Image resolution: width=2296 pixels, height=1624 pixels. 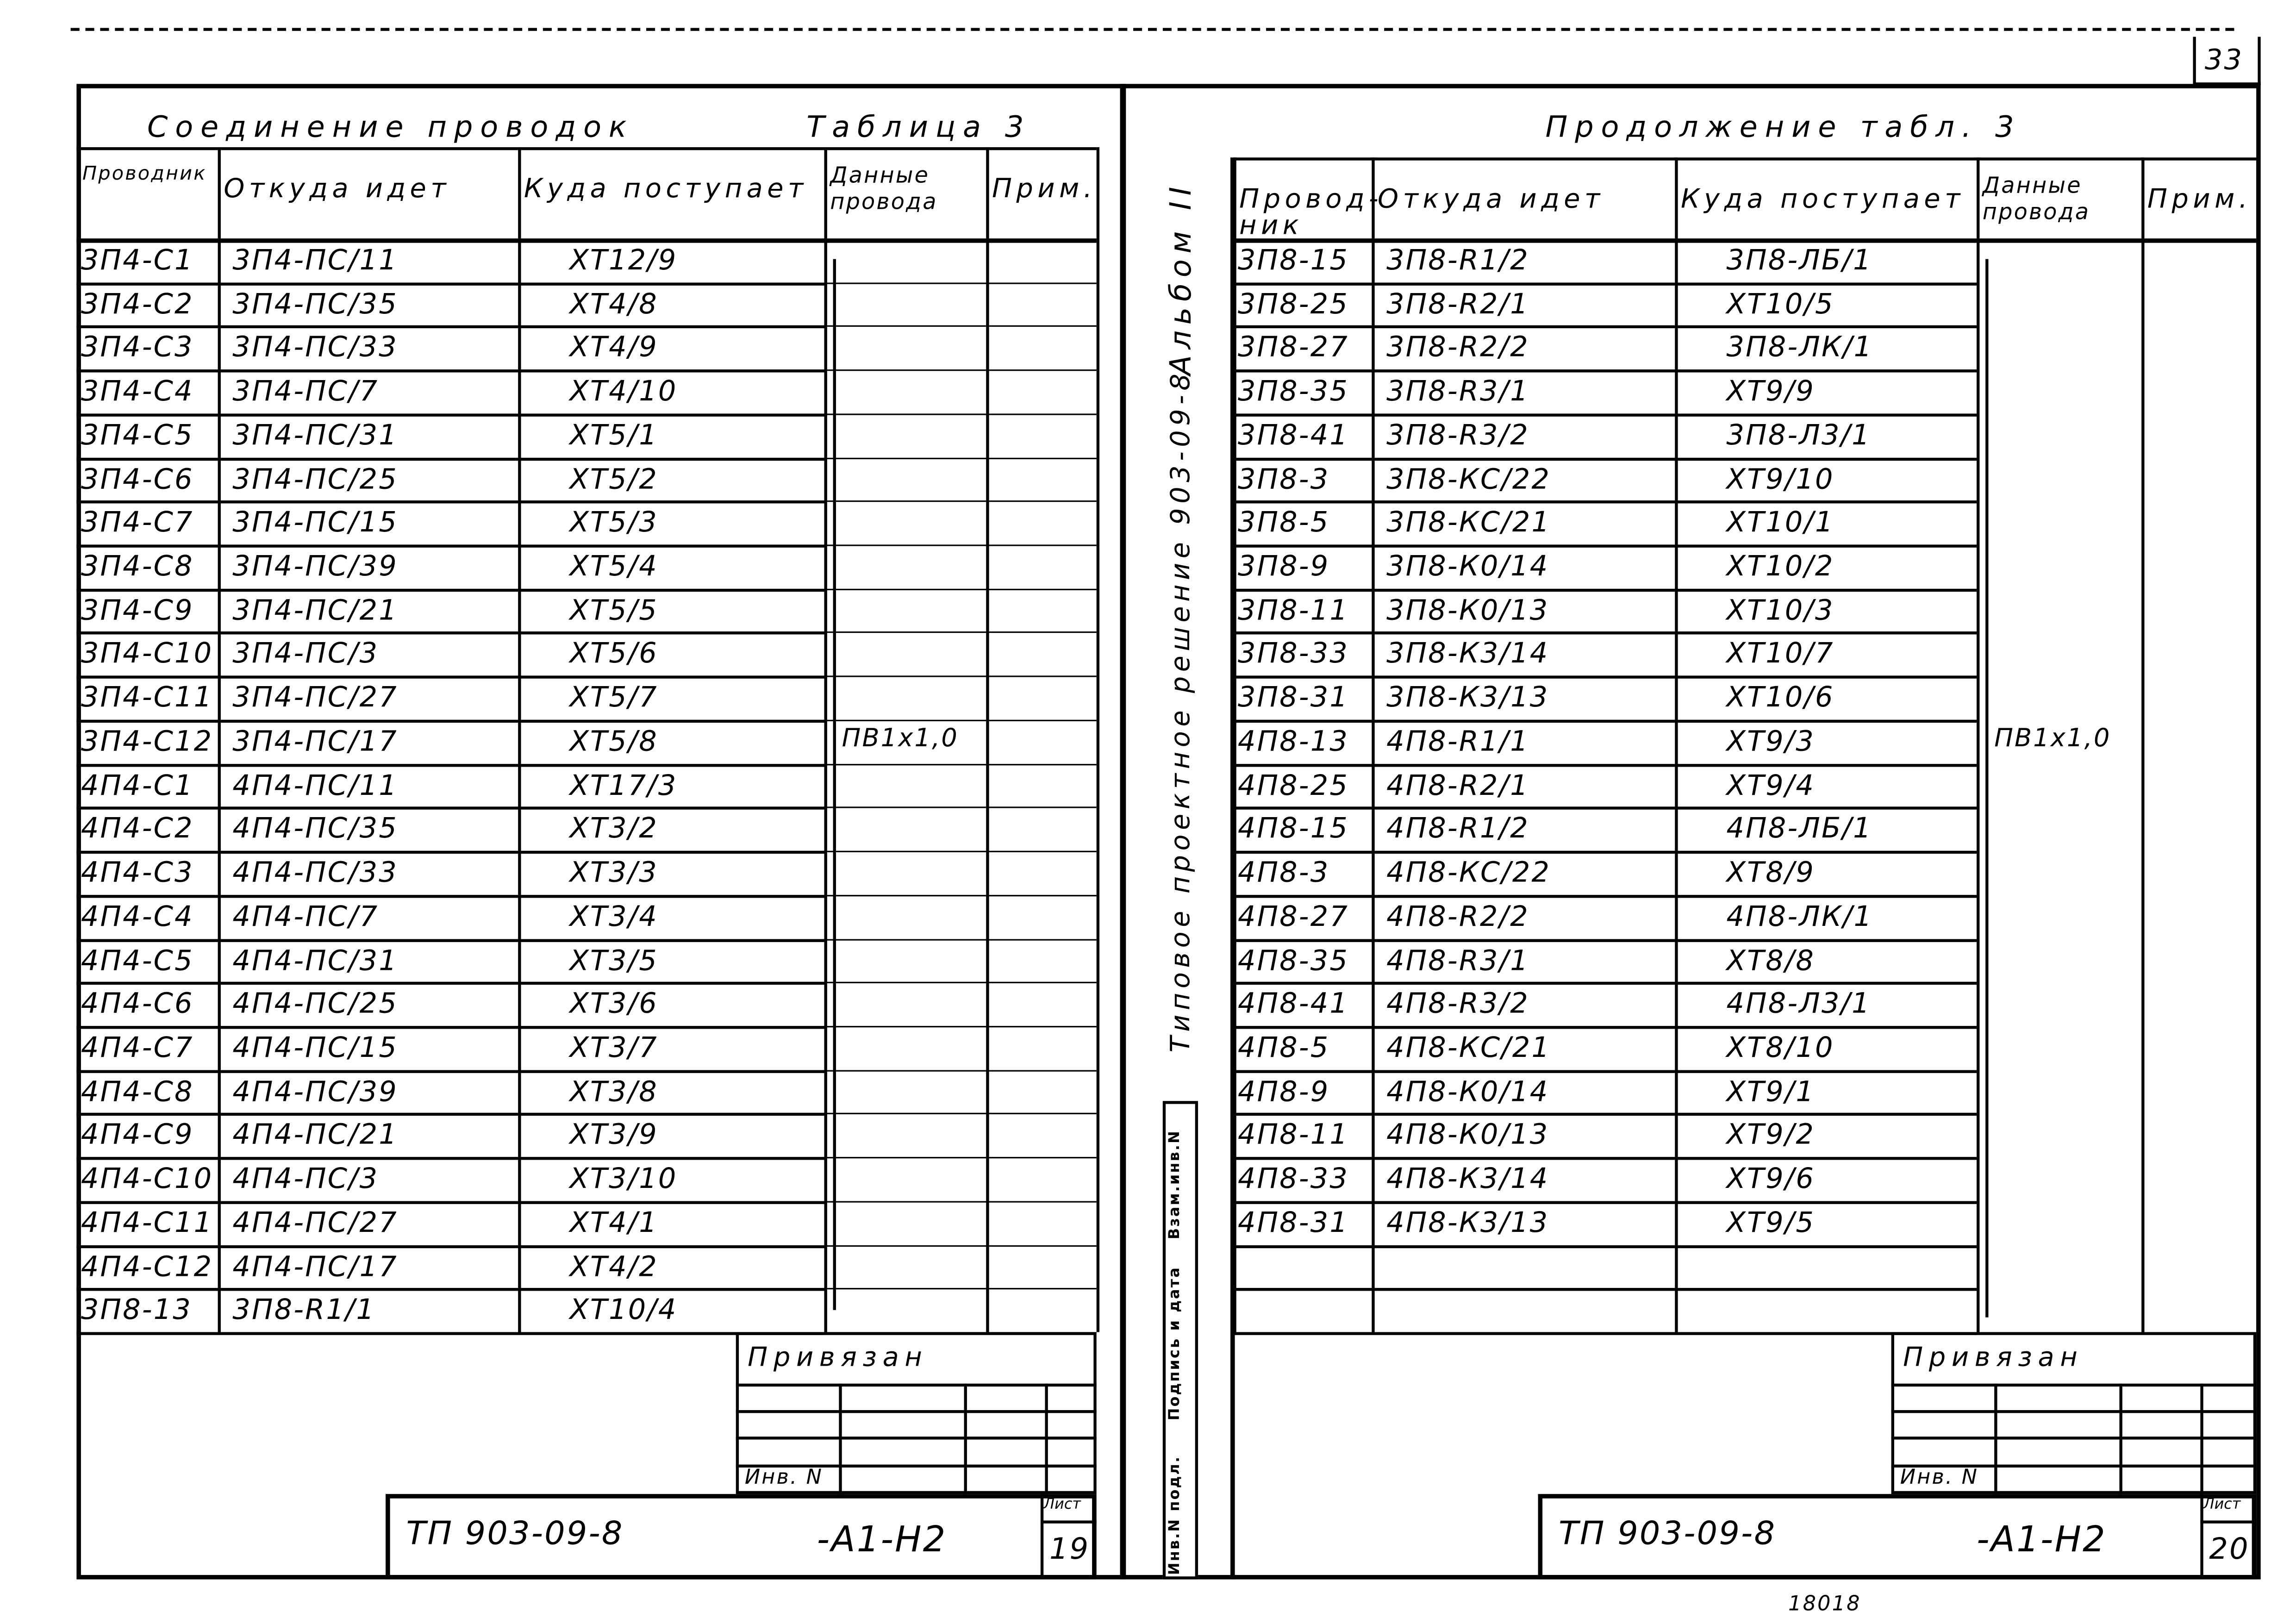 What do you see at coordinates (1467, 654) in the screenshot?
I see `row-from: 3П8-К3/14` at bounding box center [1467, 654].